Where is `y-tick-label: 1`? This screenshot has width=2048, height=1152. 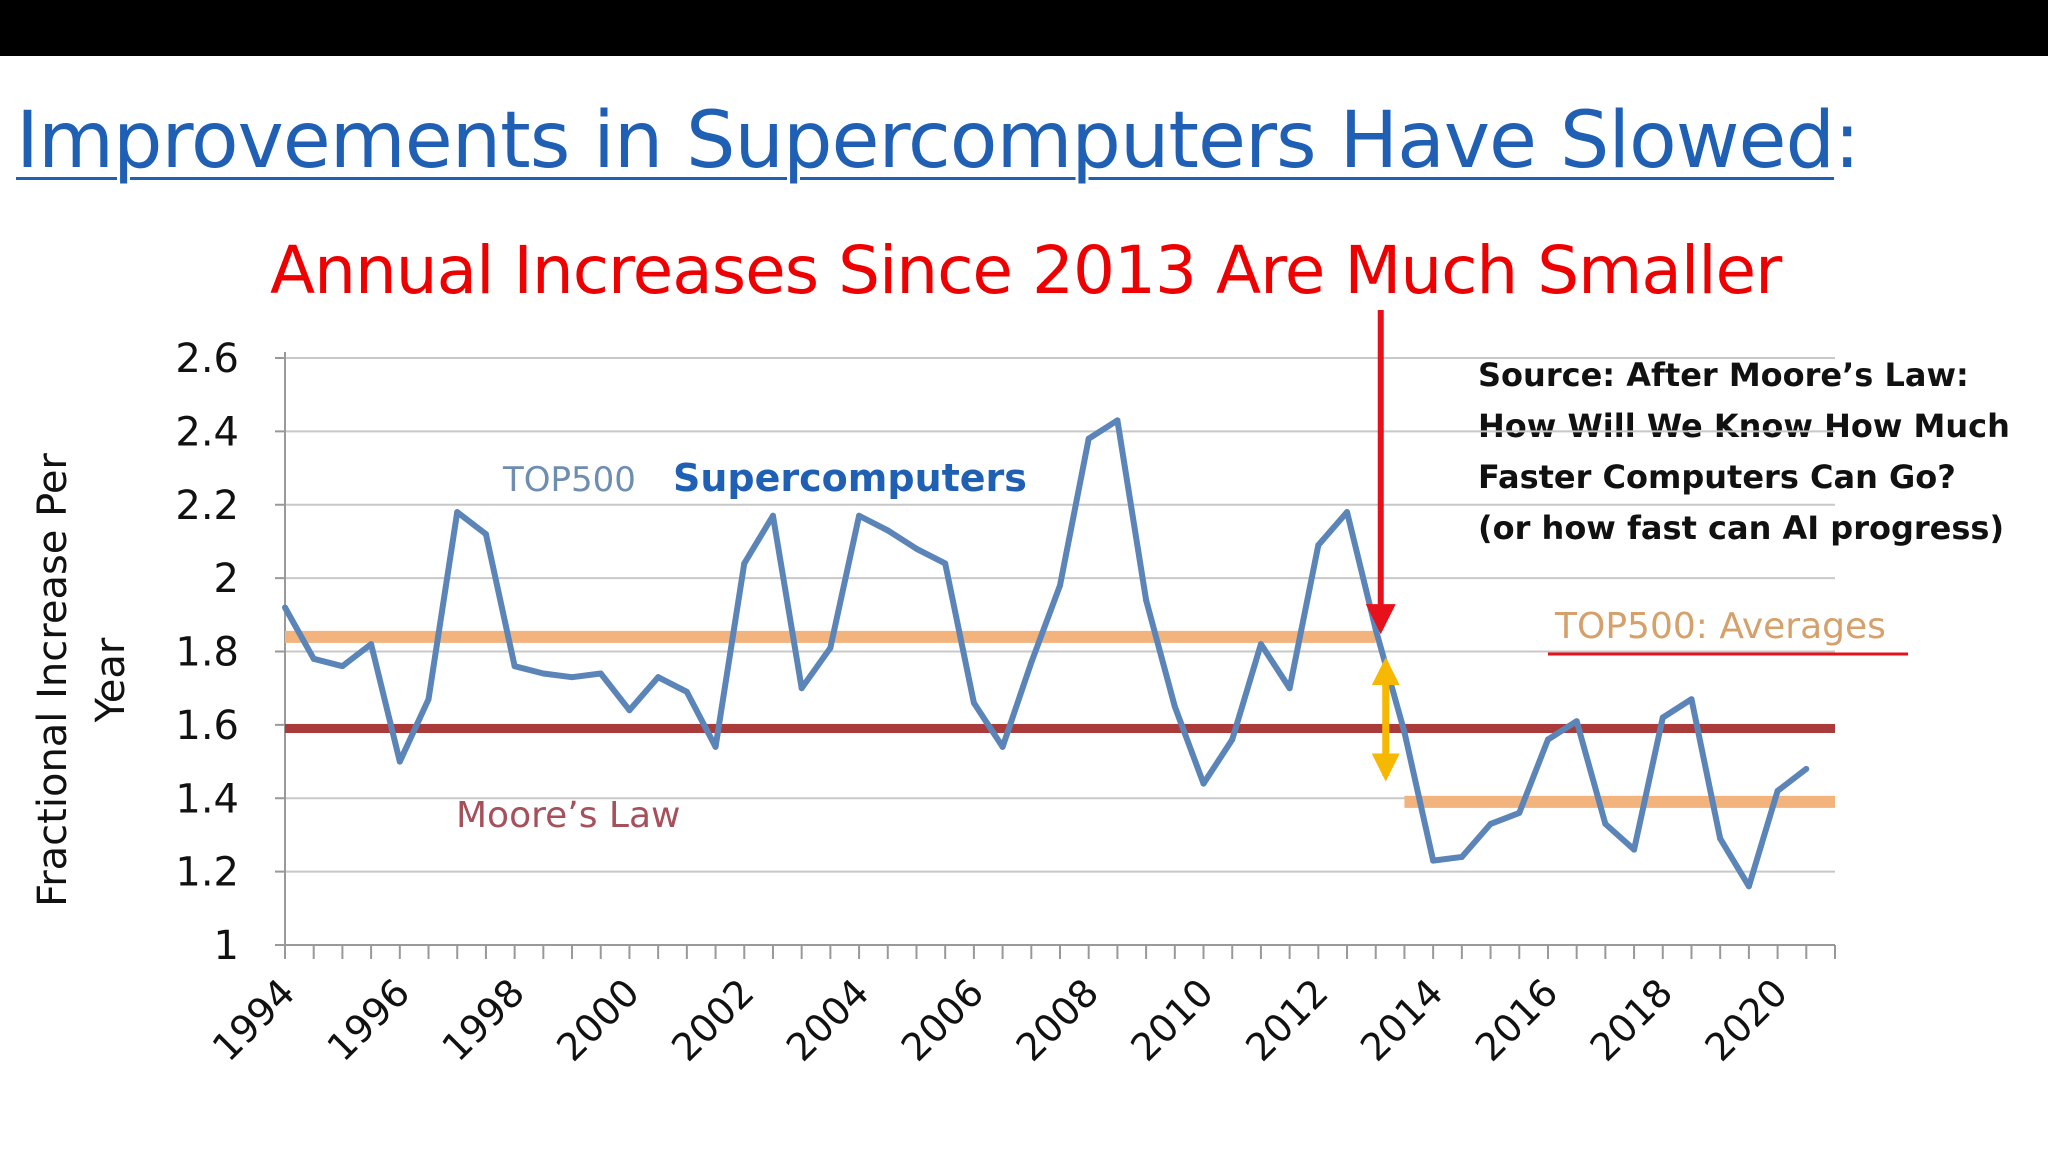 y-tick-label: 1 is located at coordinates (226, 946).